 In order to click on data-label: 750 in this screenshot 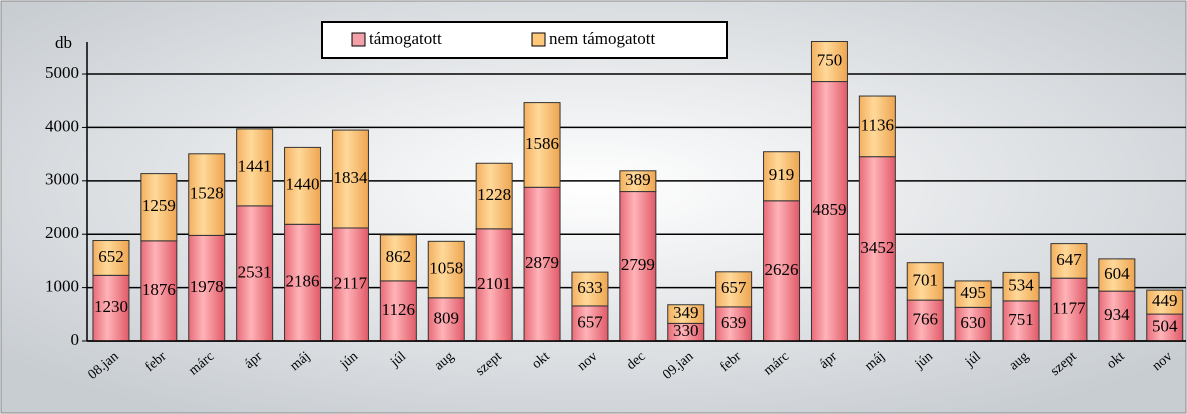, I will do `click(830, 59)`.